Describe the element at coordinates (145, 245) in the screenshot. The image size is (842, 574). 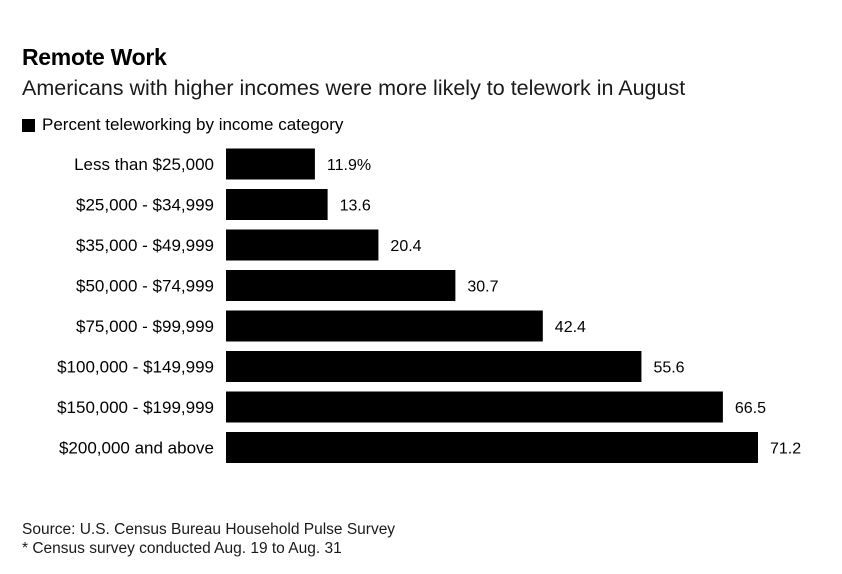
I see `category-label: $35,000 - $49,999` at that location.